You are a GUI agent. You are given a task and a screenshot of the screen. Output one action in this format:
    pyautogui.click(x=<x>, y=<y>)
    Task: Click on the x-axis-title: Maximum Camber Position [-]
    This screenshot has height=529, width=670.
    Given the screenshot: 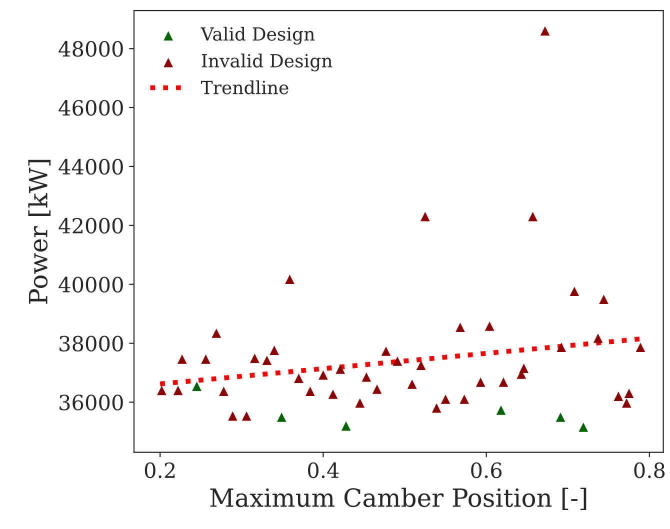 What is the action you would take?
    pyautogui.click(x=398, y=499)
    